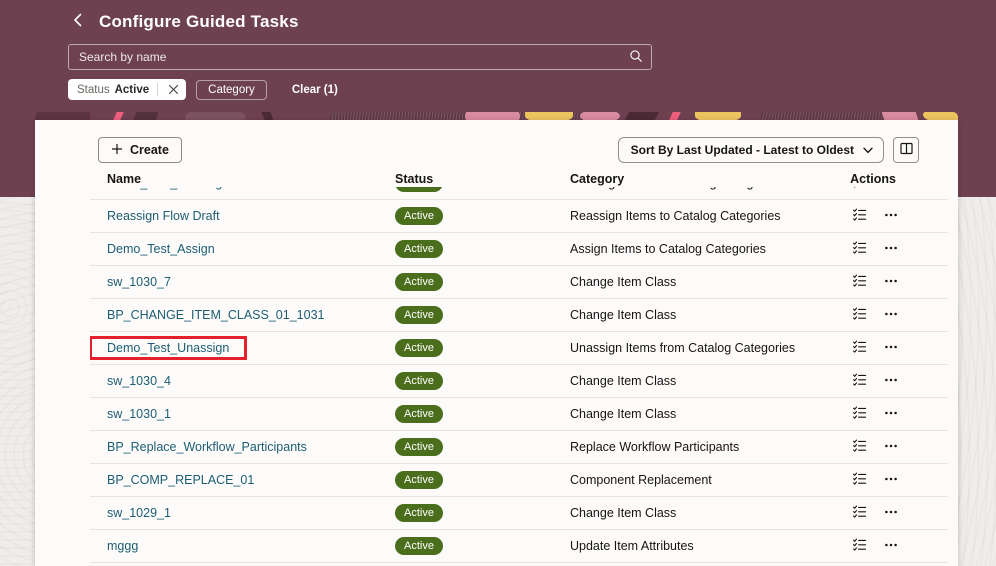 This screenshot has width=996, height=566. I want to click on category-cell: Assign Items to Catalog Categories, so click(668, 249).